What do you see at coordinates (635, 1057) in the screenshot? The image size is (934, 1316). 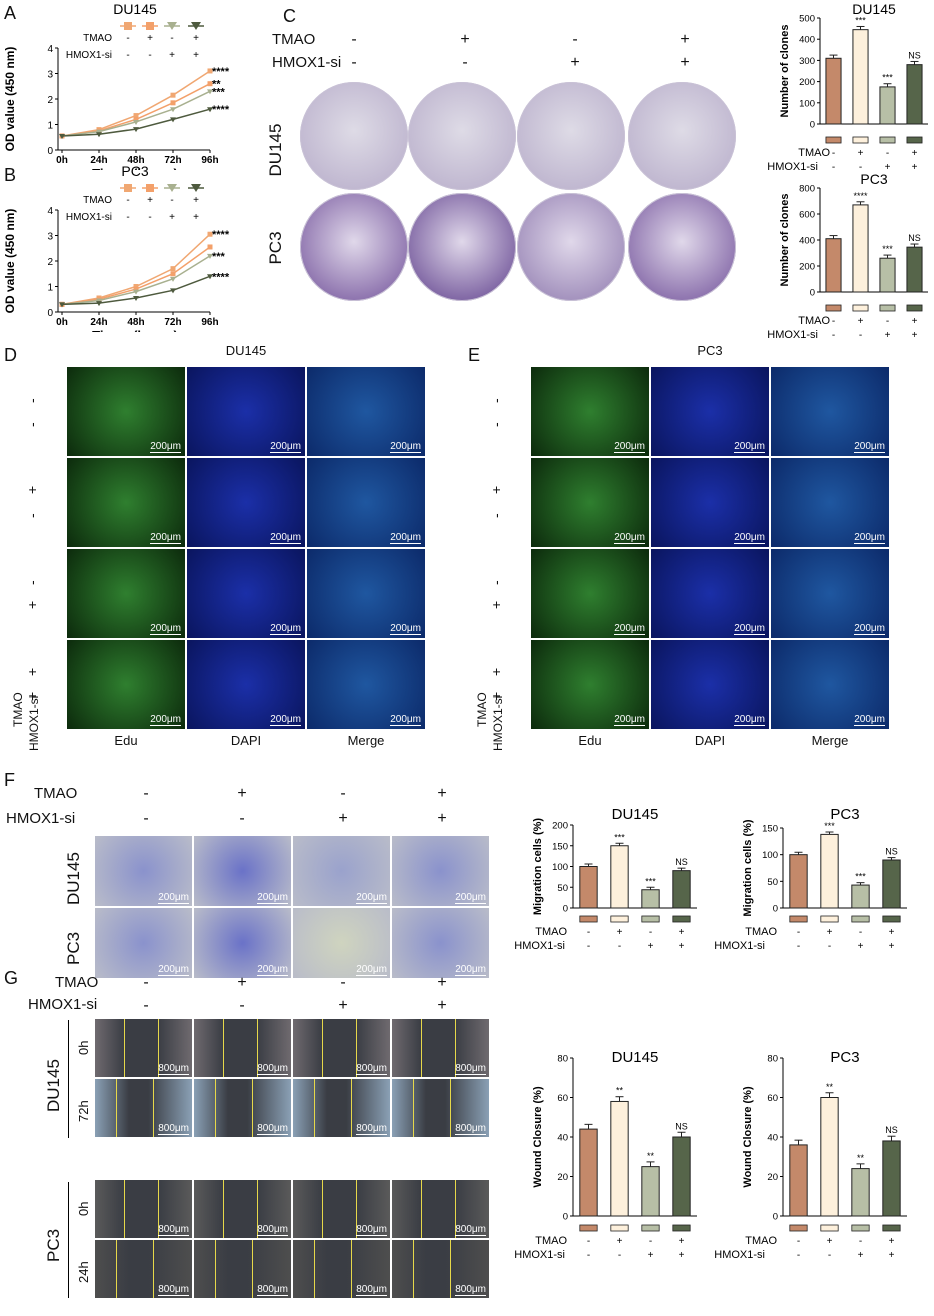 I see `g-du145-title: DU145` at bounding box center [635, 1057].